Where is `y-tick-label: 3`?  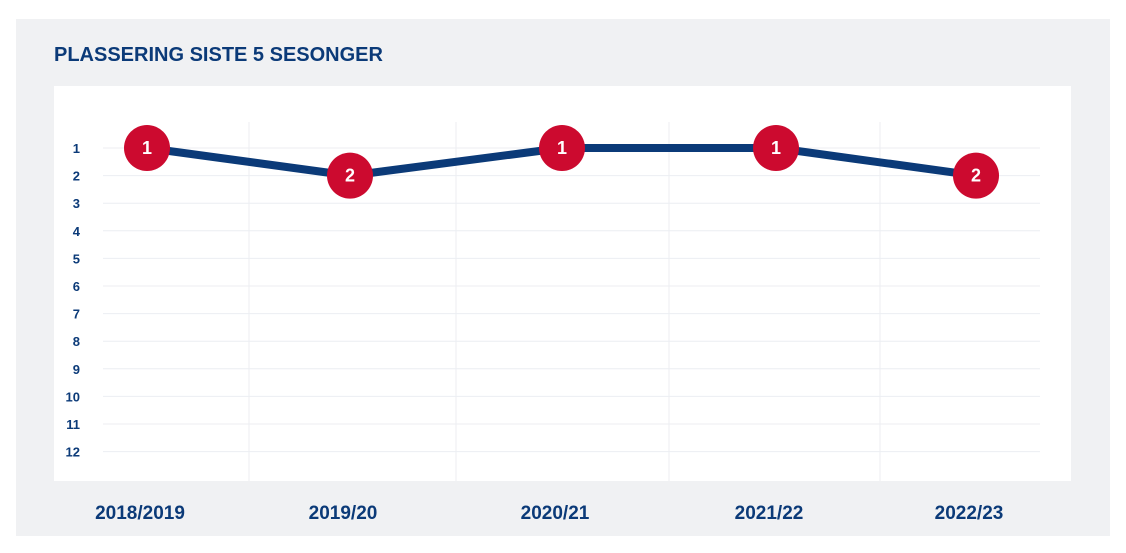 y-tick-label: 3 is located at coordinates (76, 203).